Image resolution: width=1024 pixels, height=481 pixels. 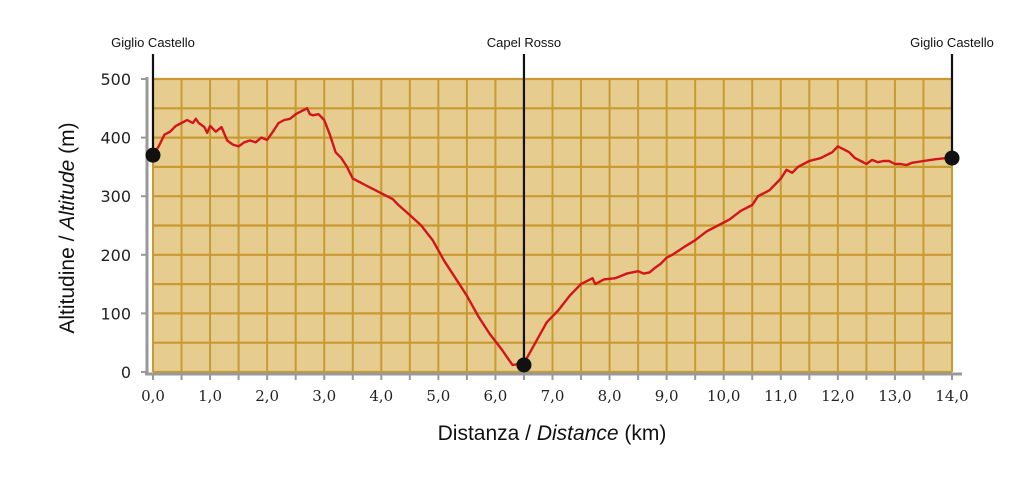 What do you see at coordinates (153, 396) in the screenshot?
I see `x-tick-label: 0,0` at bounding box center [153, 396].